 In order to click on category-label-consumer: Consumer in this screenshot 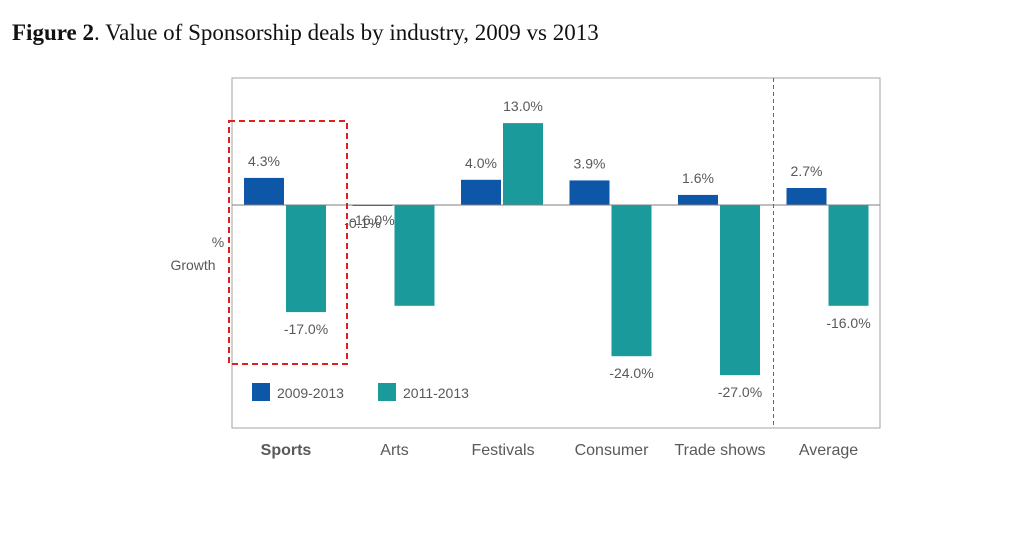, I will do `click(612, 450)`.